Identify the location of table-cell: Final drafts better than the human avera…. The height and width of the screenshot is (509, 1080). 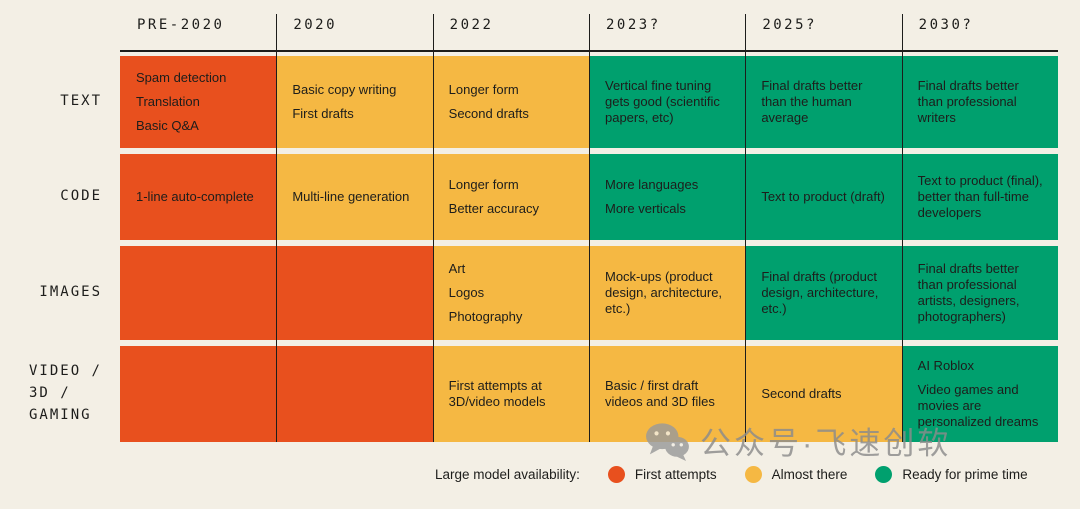
(823, 102).